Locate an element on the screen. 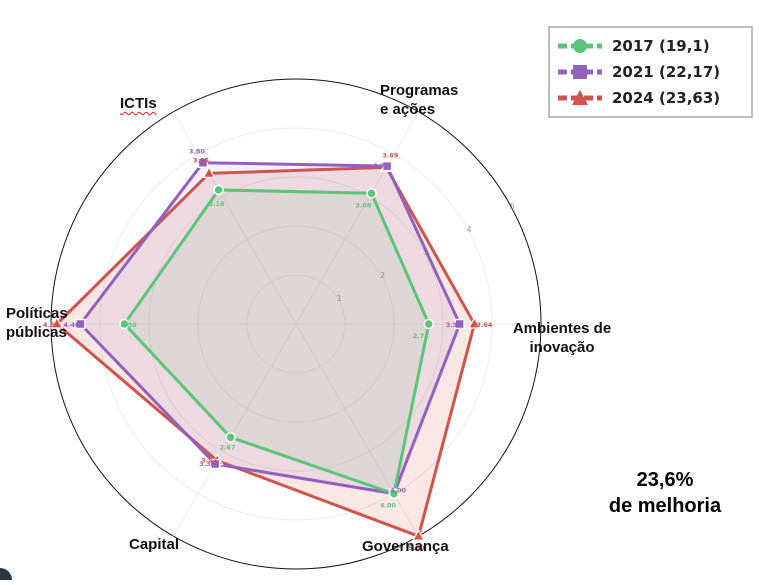  legend-item-2021: 2021 (22,17) is located at coordinates (638, 72).